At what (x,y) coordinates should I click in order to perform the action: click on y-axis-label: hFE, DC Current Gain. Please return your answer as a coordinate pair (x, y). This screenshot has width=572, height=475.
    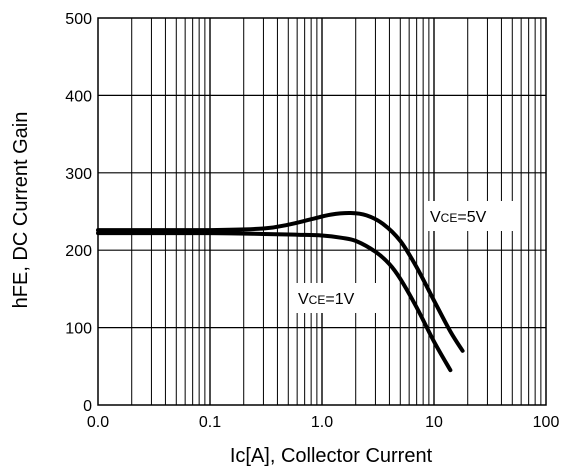
    Looking at the image, I should click on (21, 210).